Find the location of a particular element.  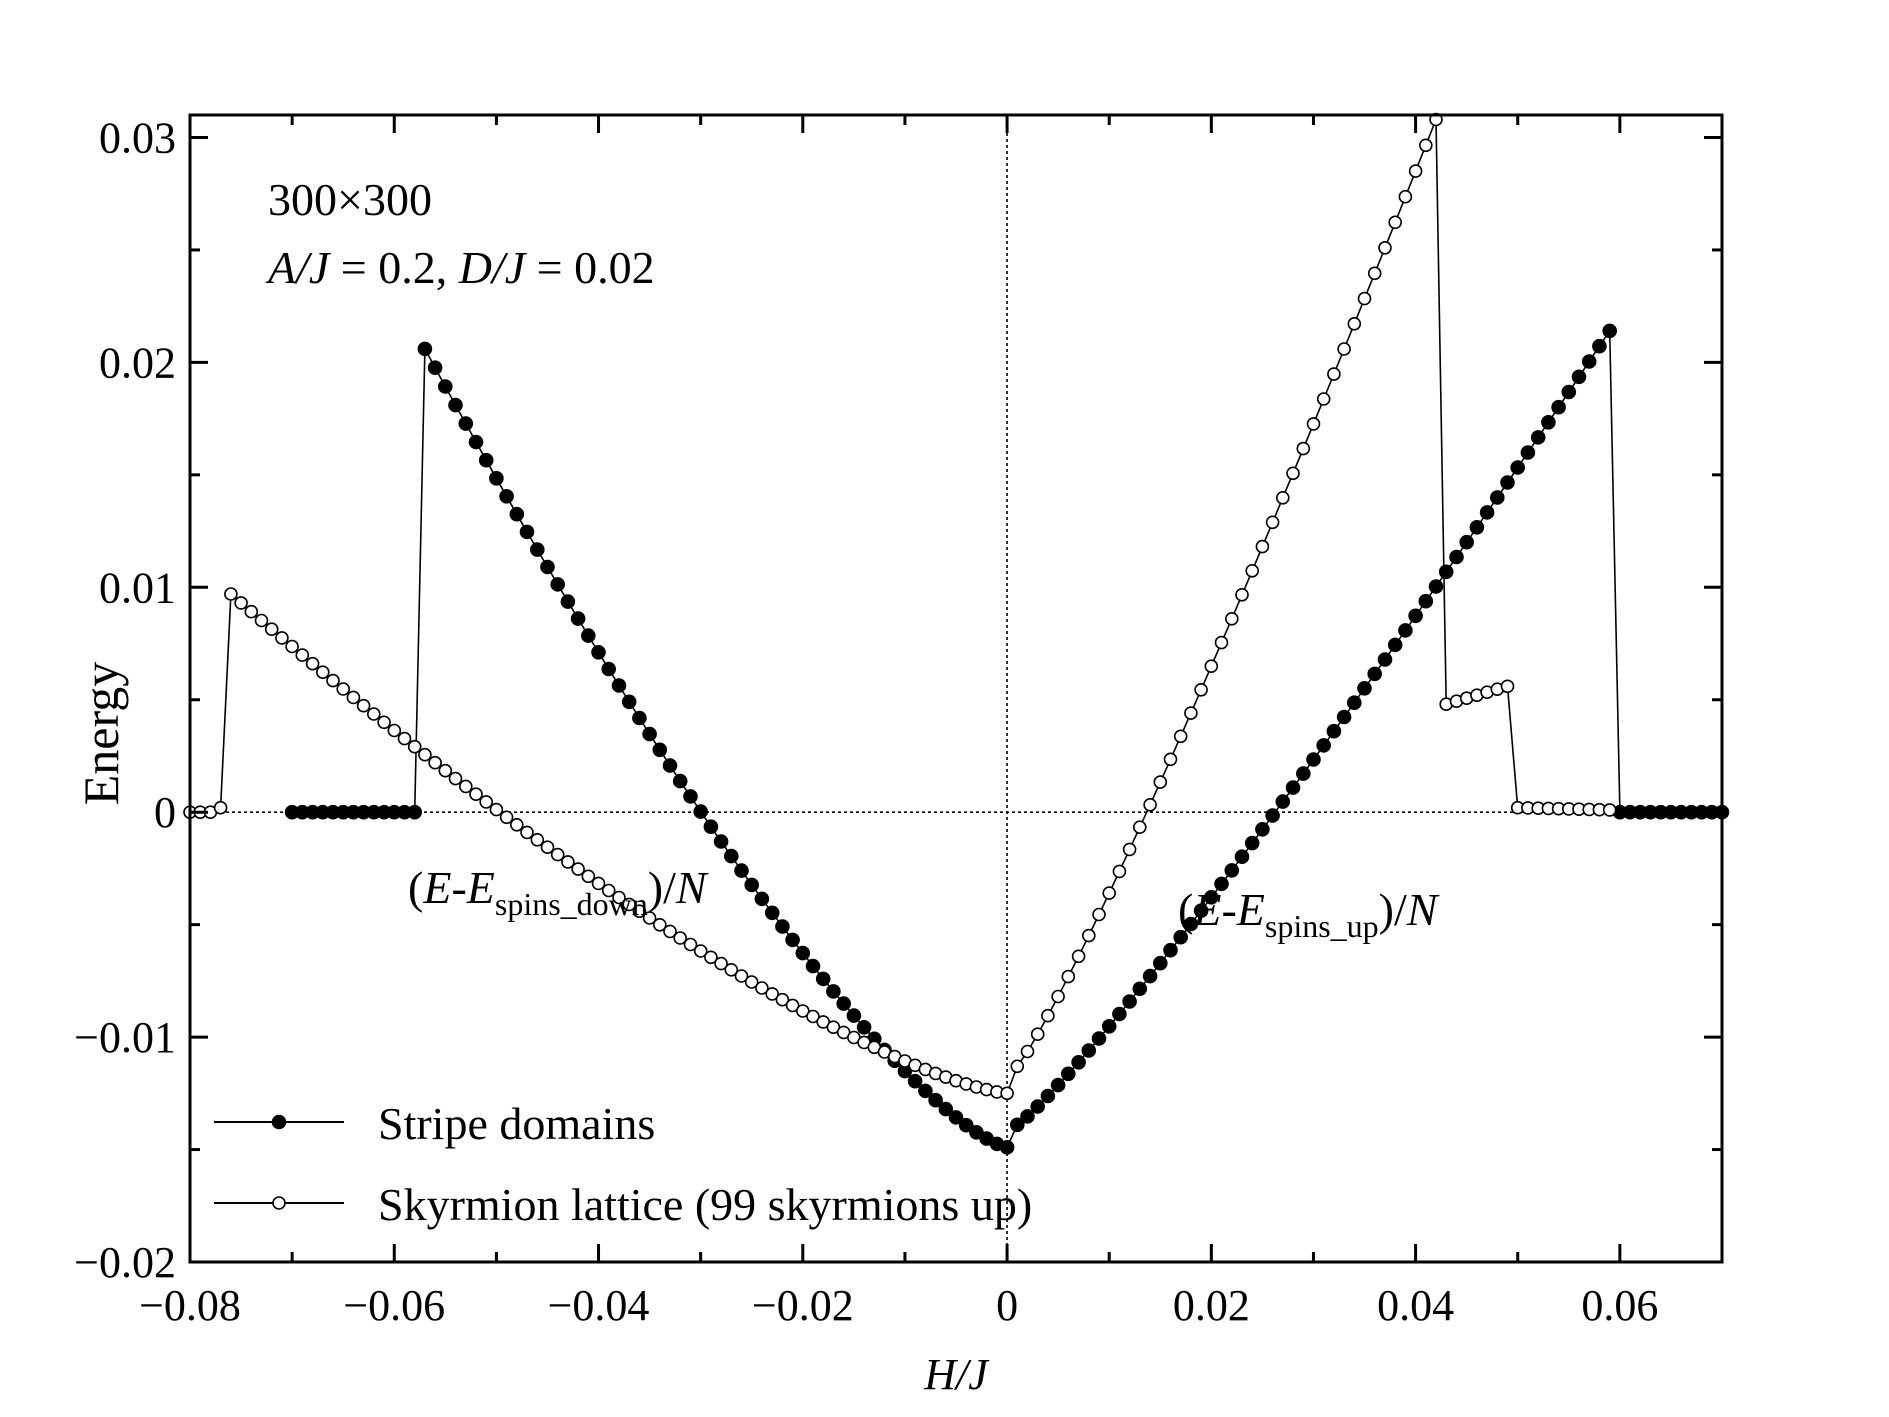

left-label-n: N is located at coordinates (692, 887).